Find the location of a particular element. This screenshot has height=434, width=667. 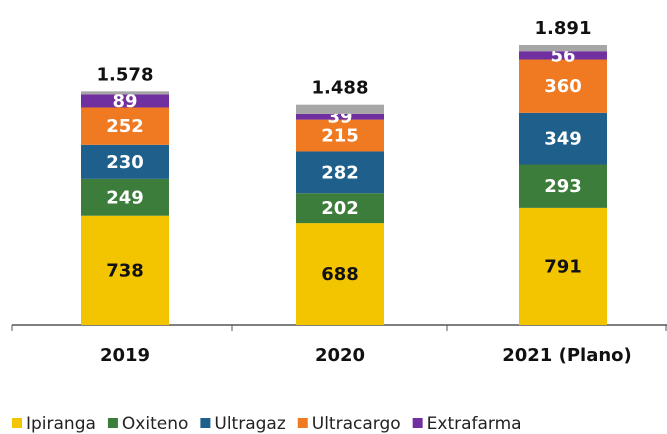

segment-label: 293 is located at coordinates (563, 186).